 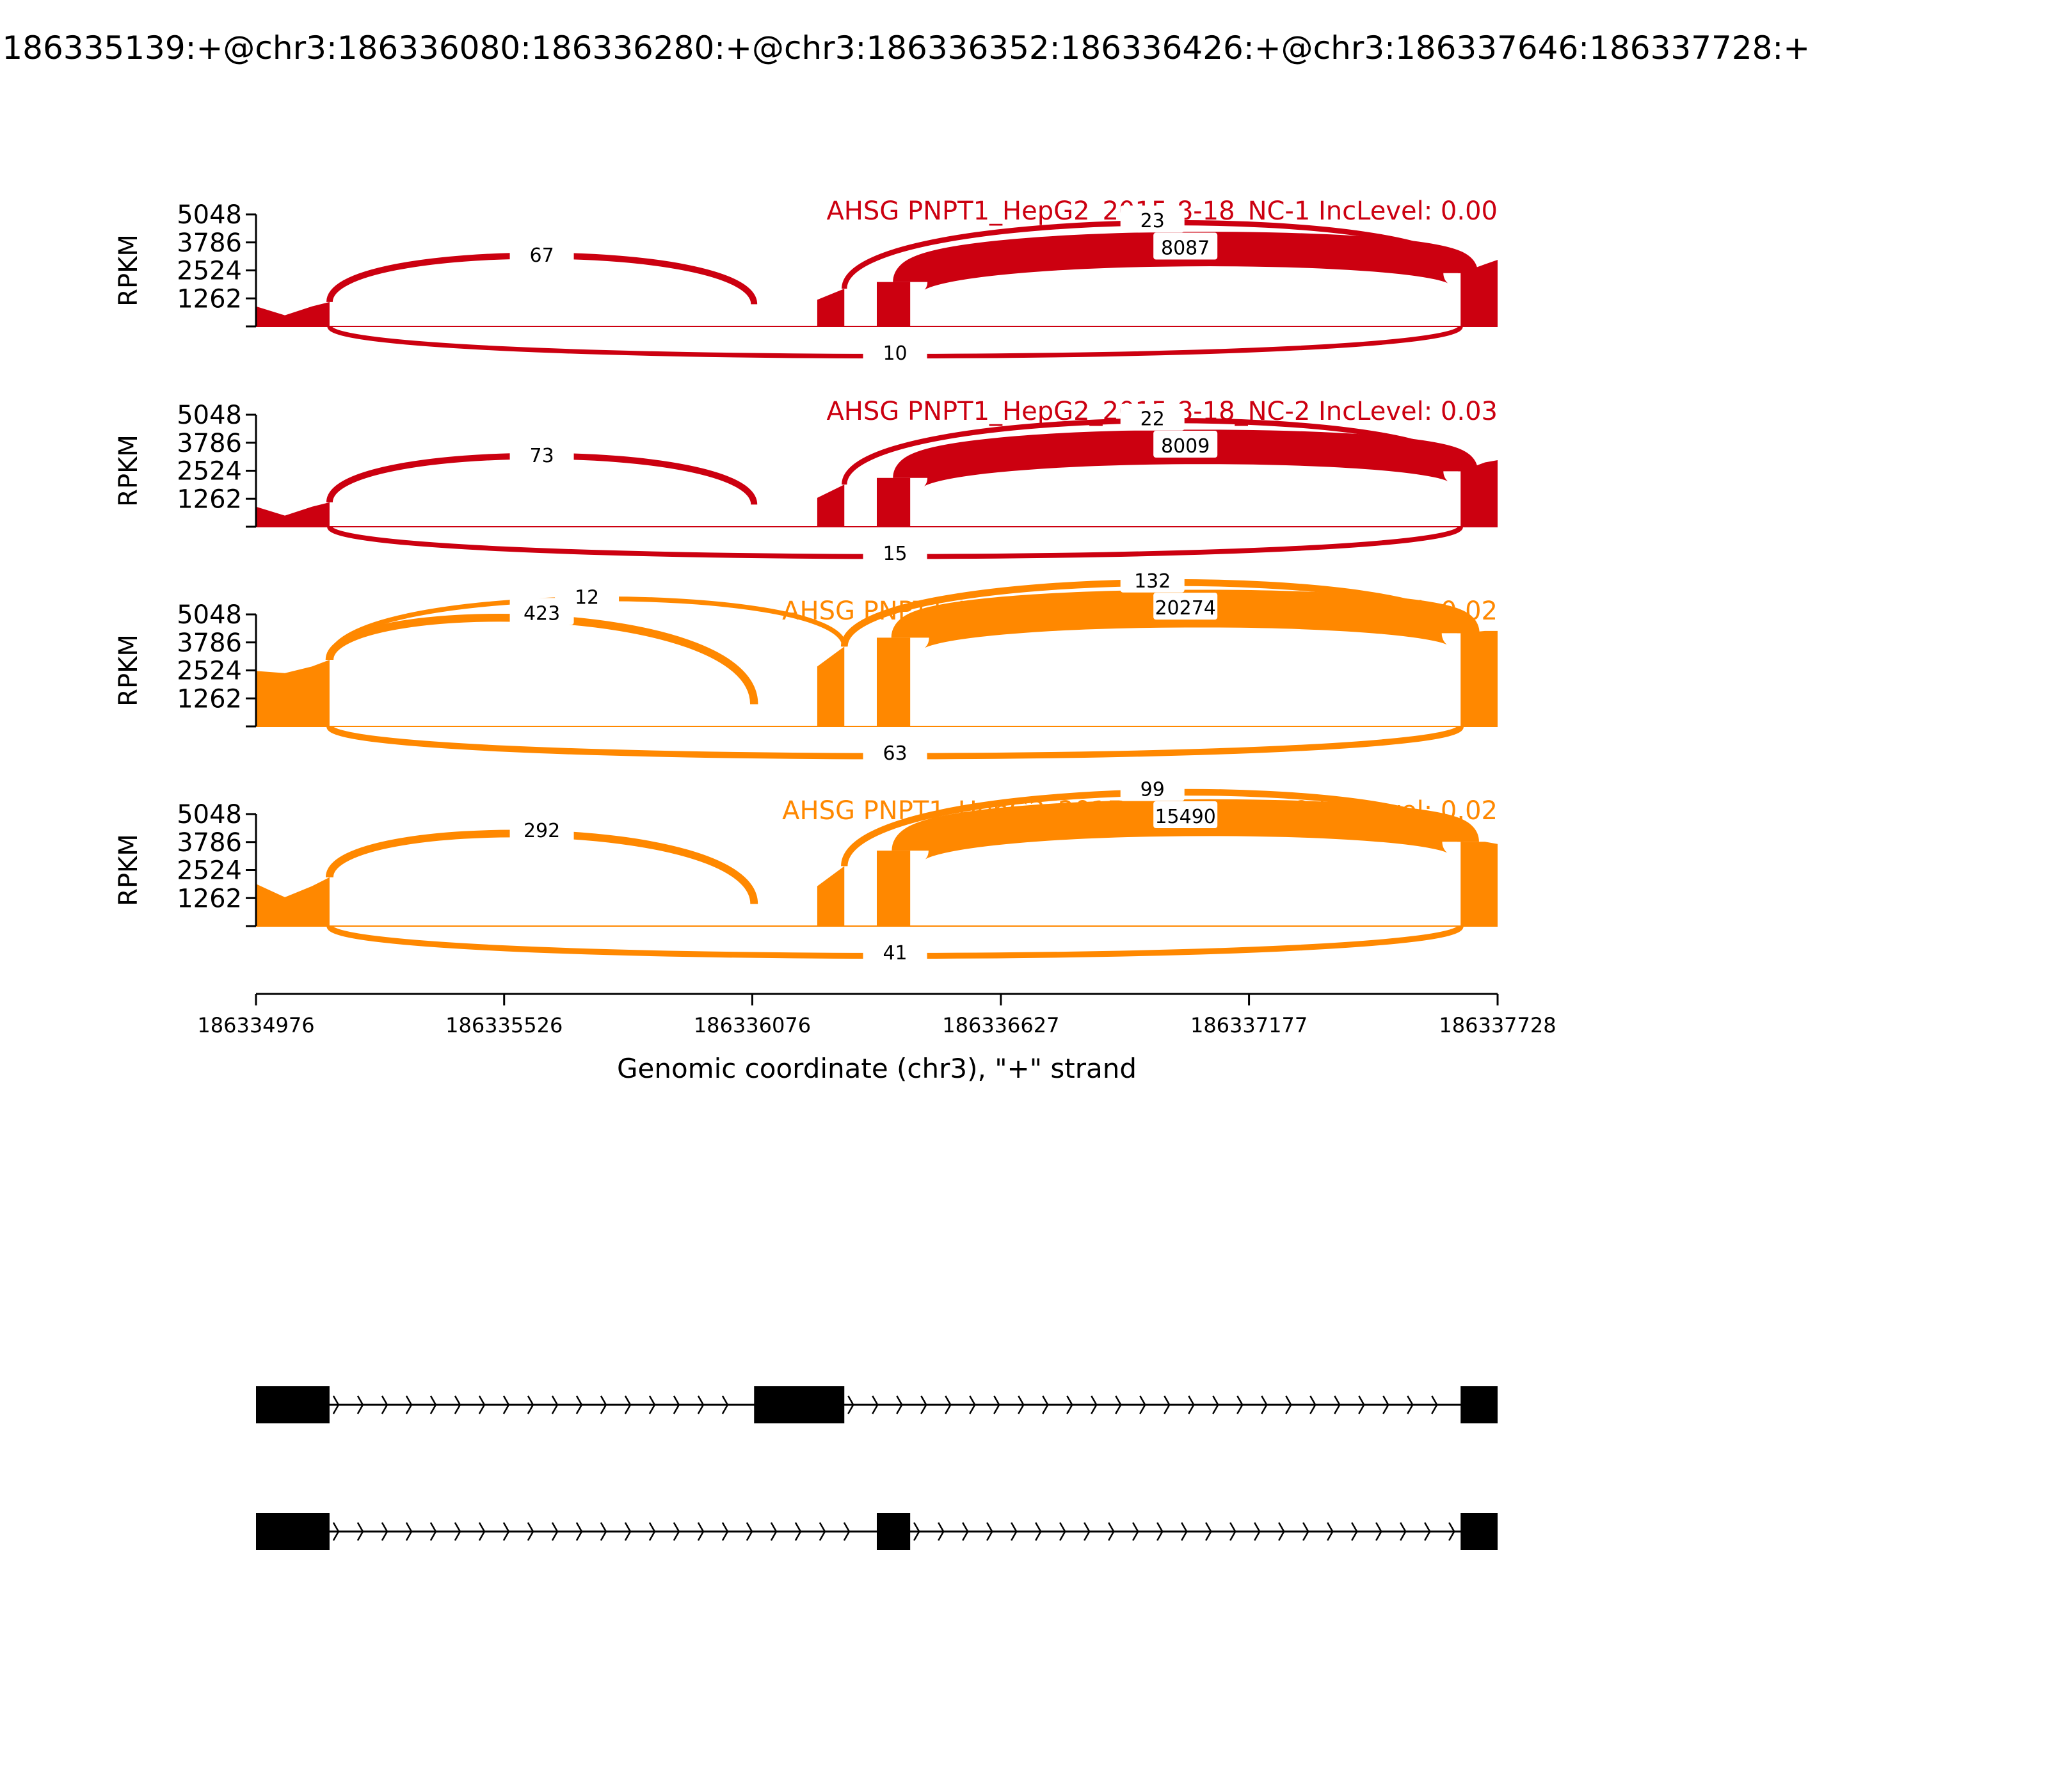 What do you see at coordinates (587, 597) in the screenshot?
I see `junction-count: 12` at bounding box center [587, 597].